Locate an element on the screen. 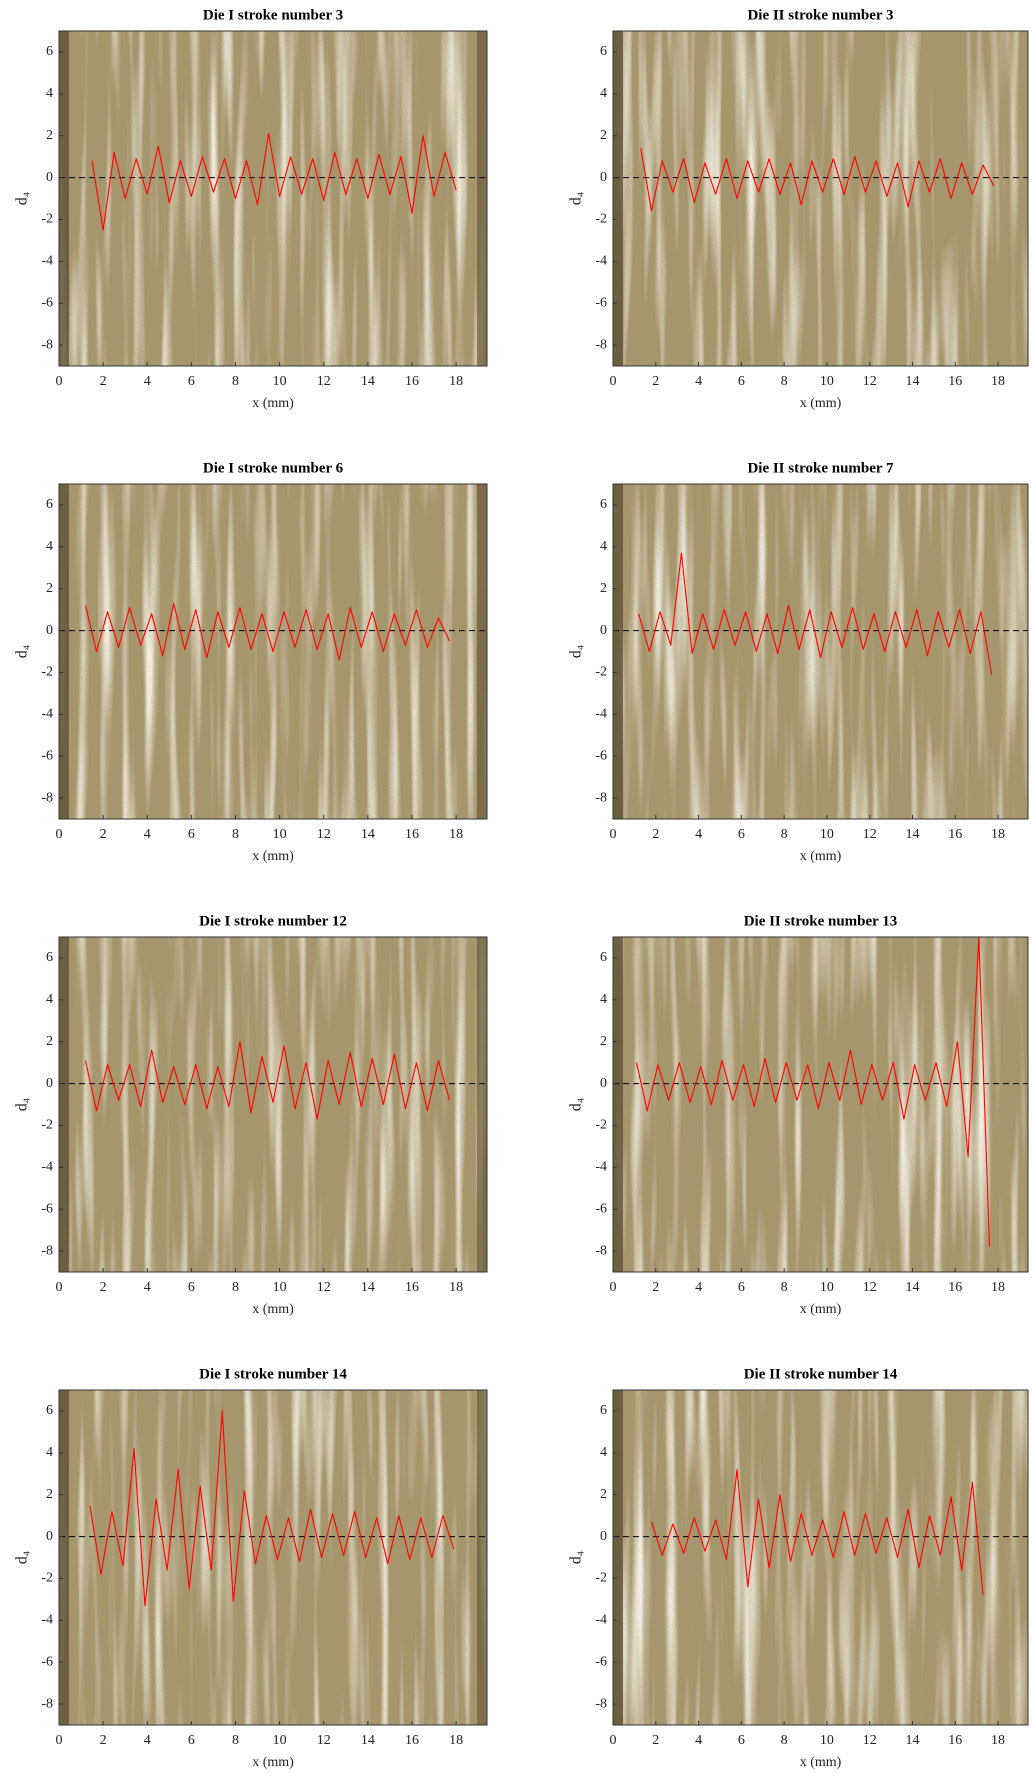  chart-title: Die I stroke number 3 is located at coordinates (273, 15).